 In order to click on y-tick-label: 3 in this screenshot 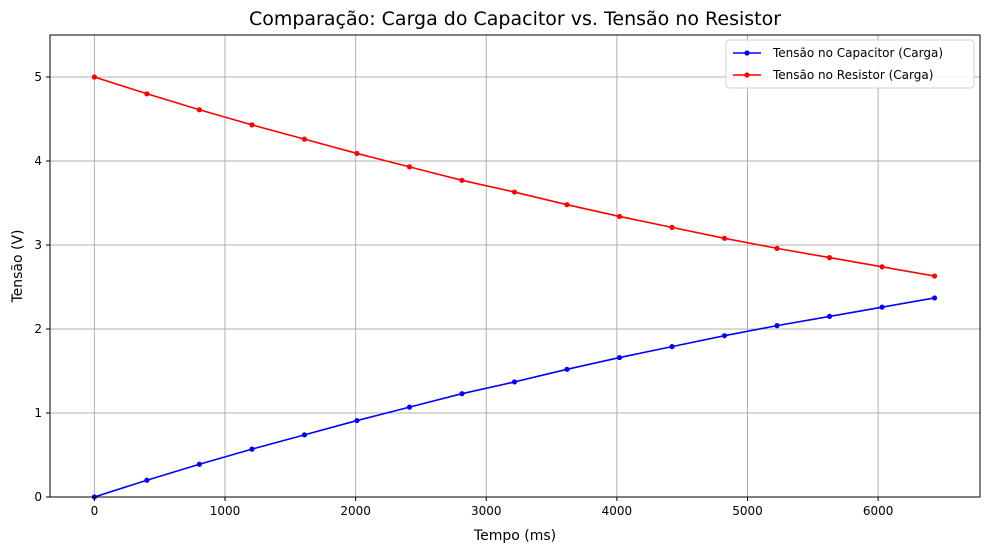, I will do `click(38, 245)`.